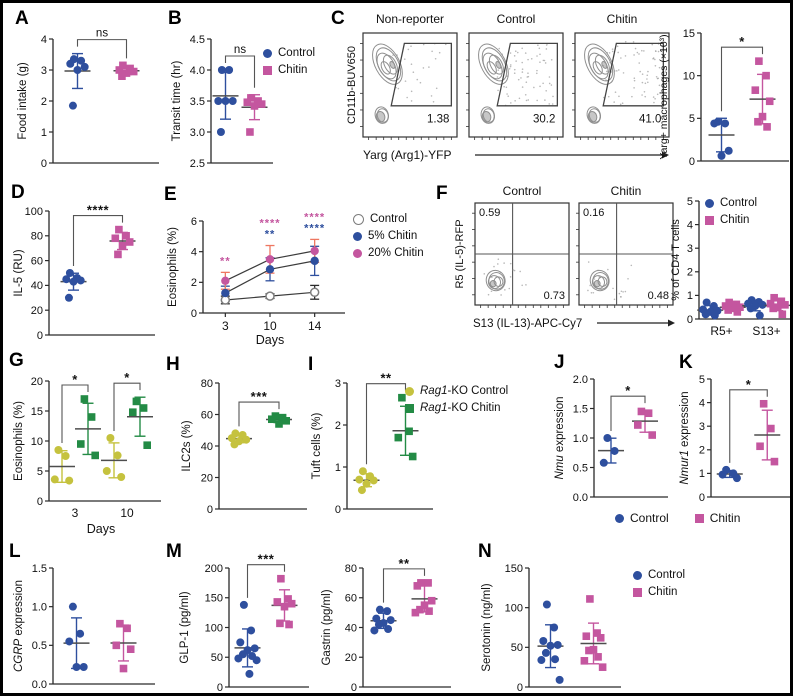 This screenshot has height=696, width=793. I want to click on panel-letter-b: B, so click(175, 18).